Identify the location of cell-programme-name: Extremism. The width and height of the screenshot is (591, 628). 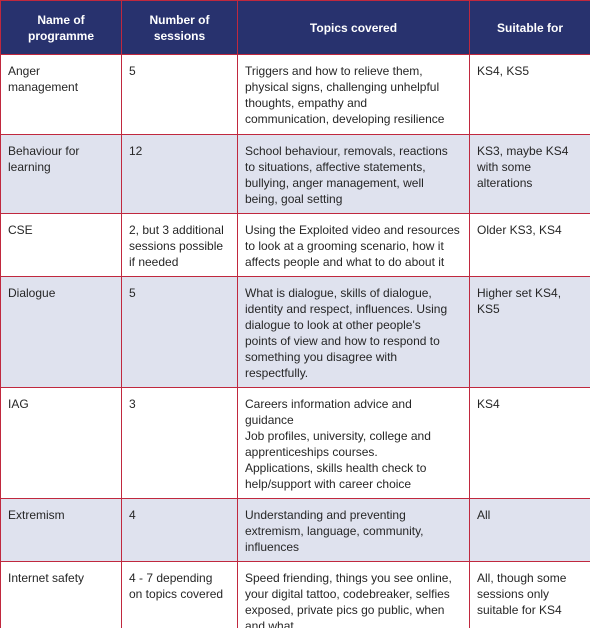
(61, 530).